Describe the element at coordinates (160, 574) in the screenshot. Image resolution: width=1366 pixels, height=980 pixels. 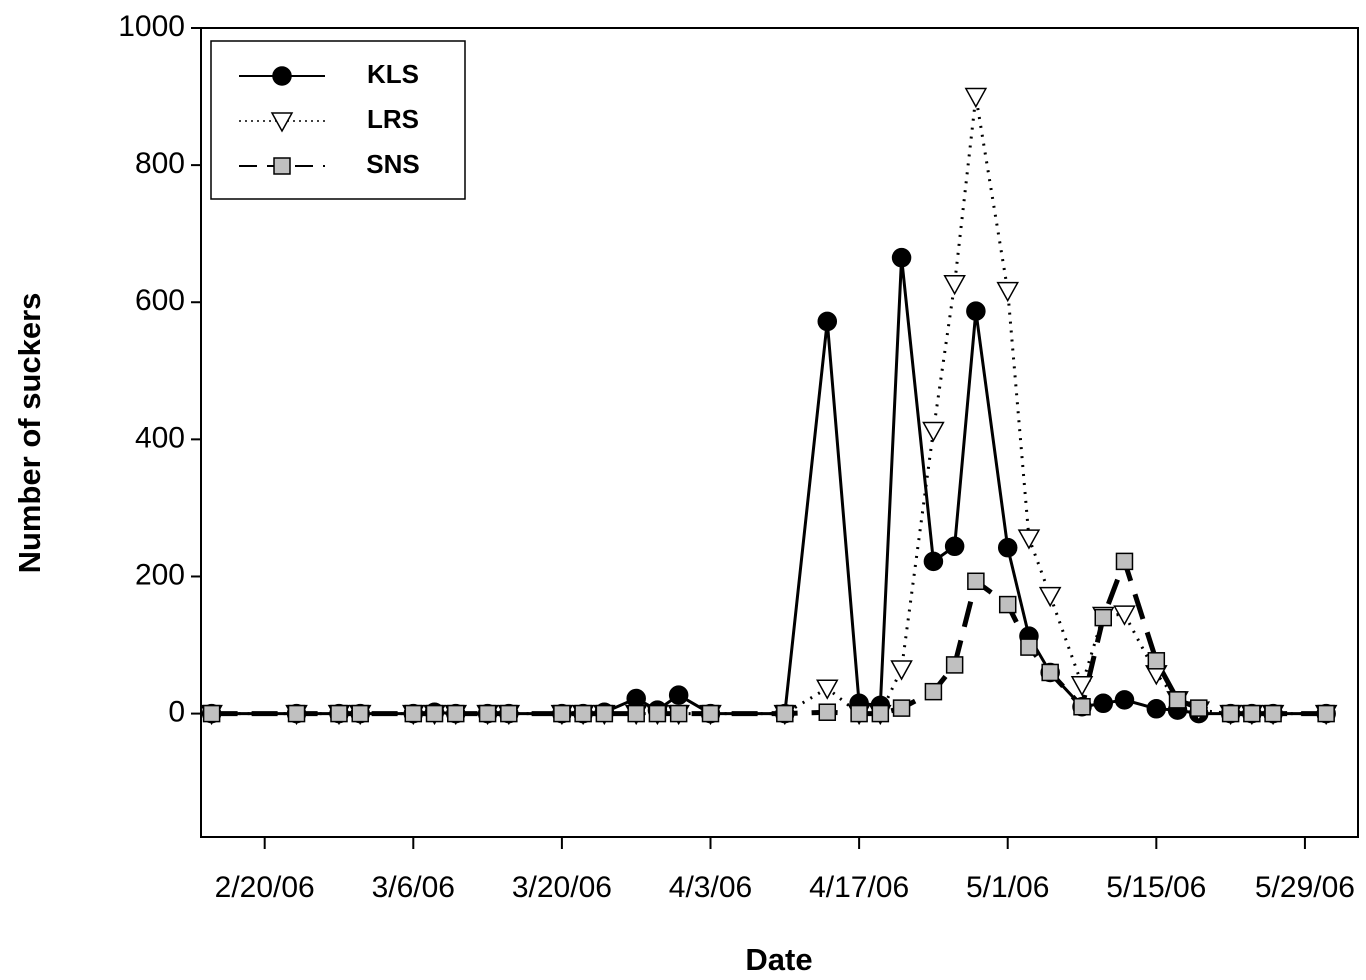
I see `y-tick-label: 200` at that location.